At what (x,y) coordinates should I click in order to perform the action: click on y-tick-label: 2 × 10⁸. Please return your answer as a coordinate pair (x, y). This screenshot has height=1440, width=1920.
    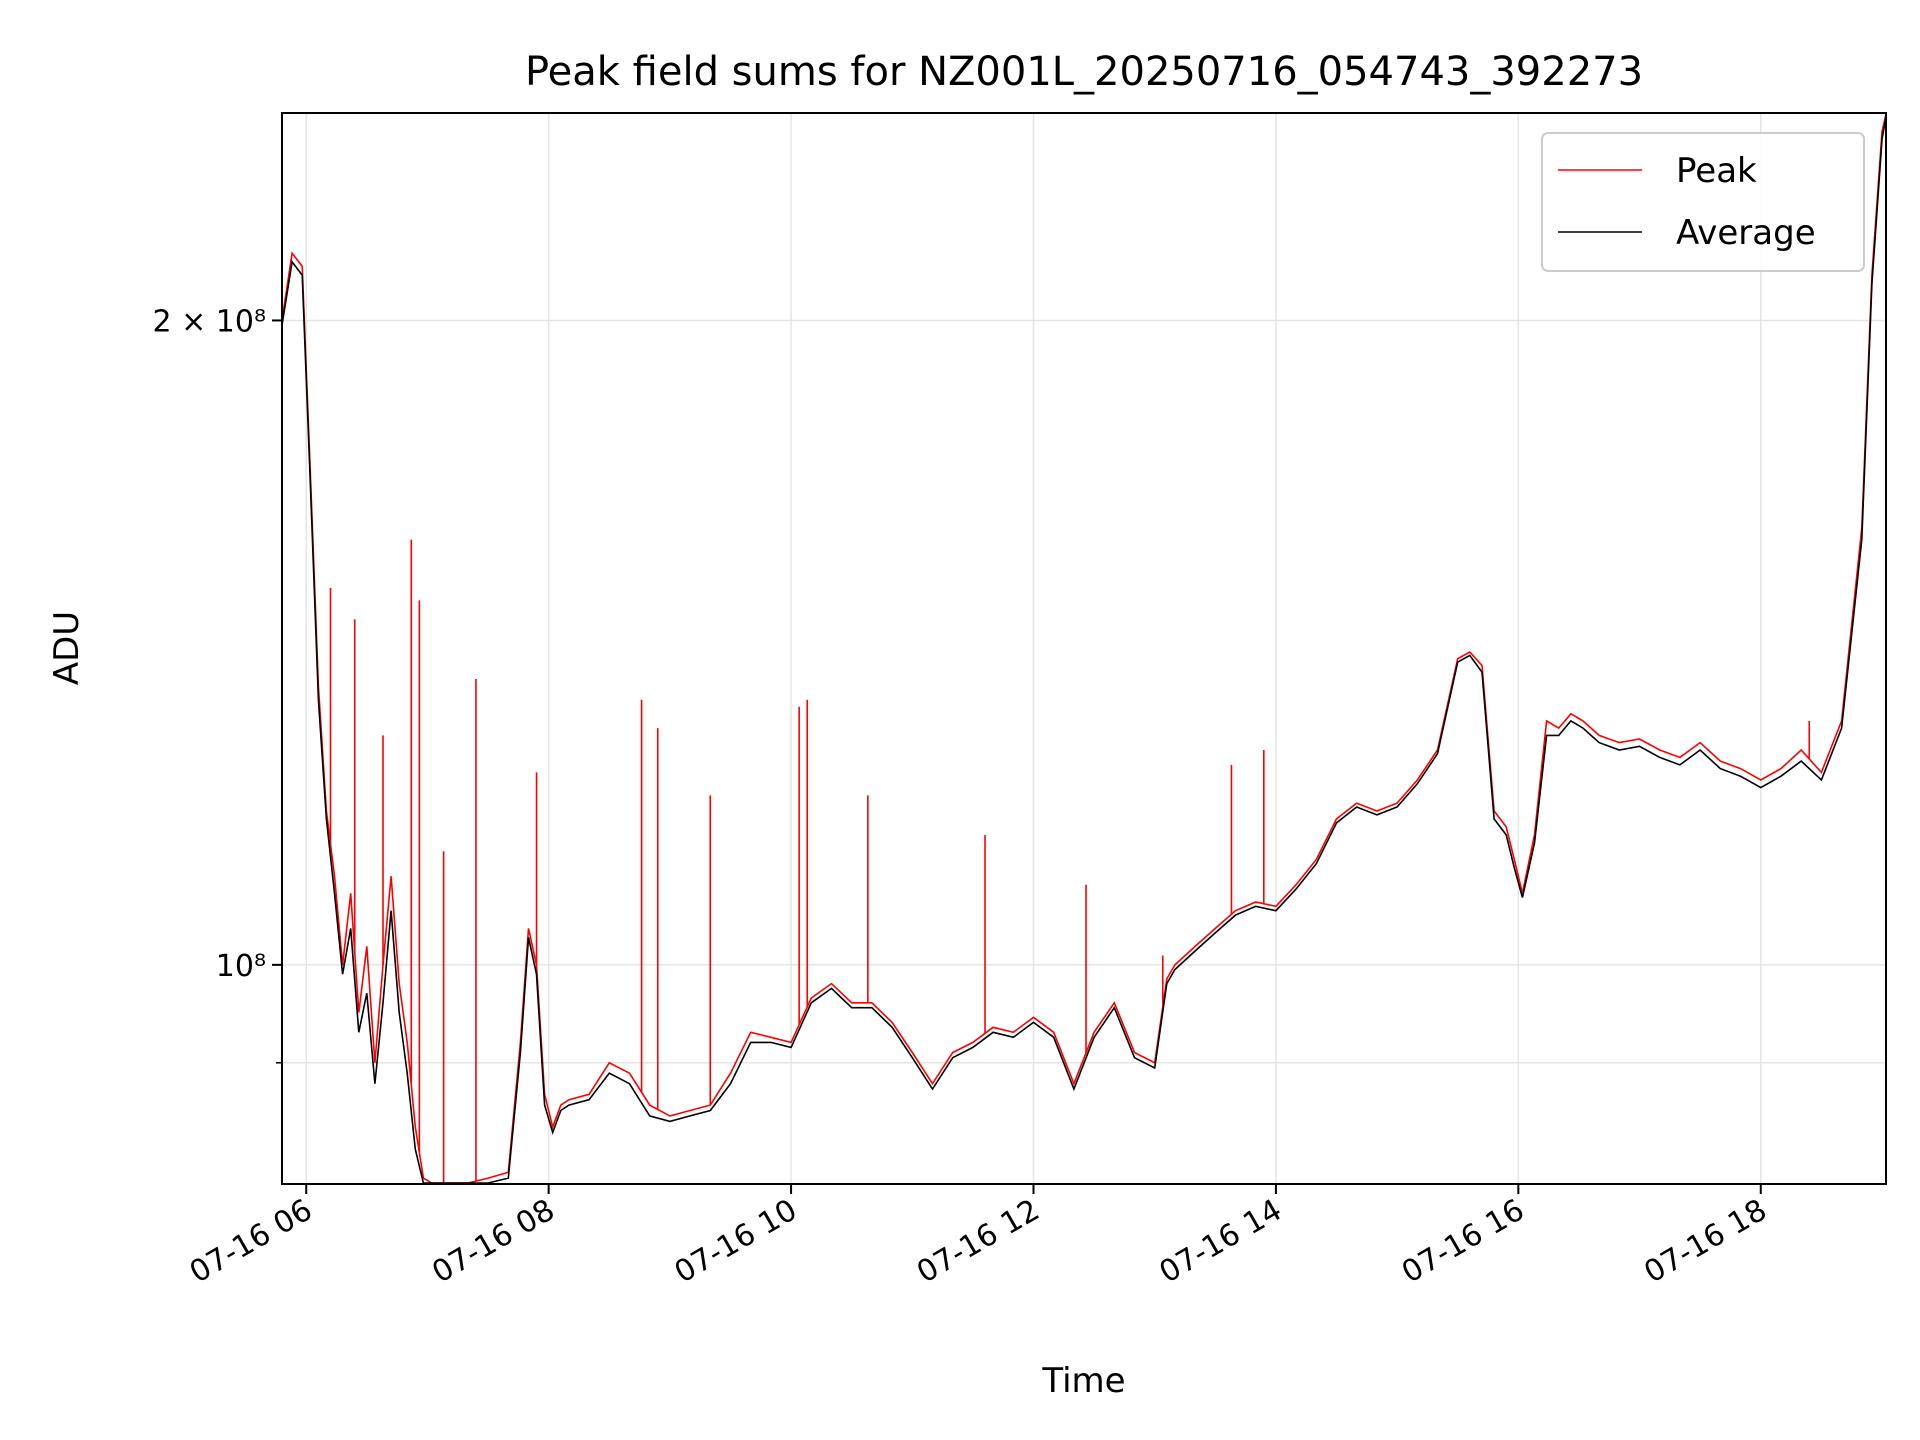
    Looking at the image, I should click on (210, 321).